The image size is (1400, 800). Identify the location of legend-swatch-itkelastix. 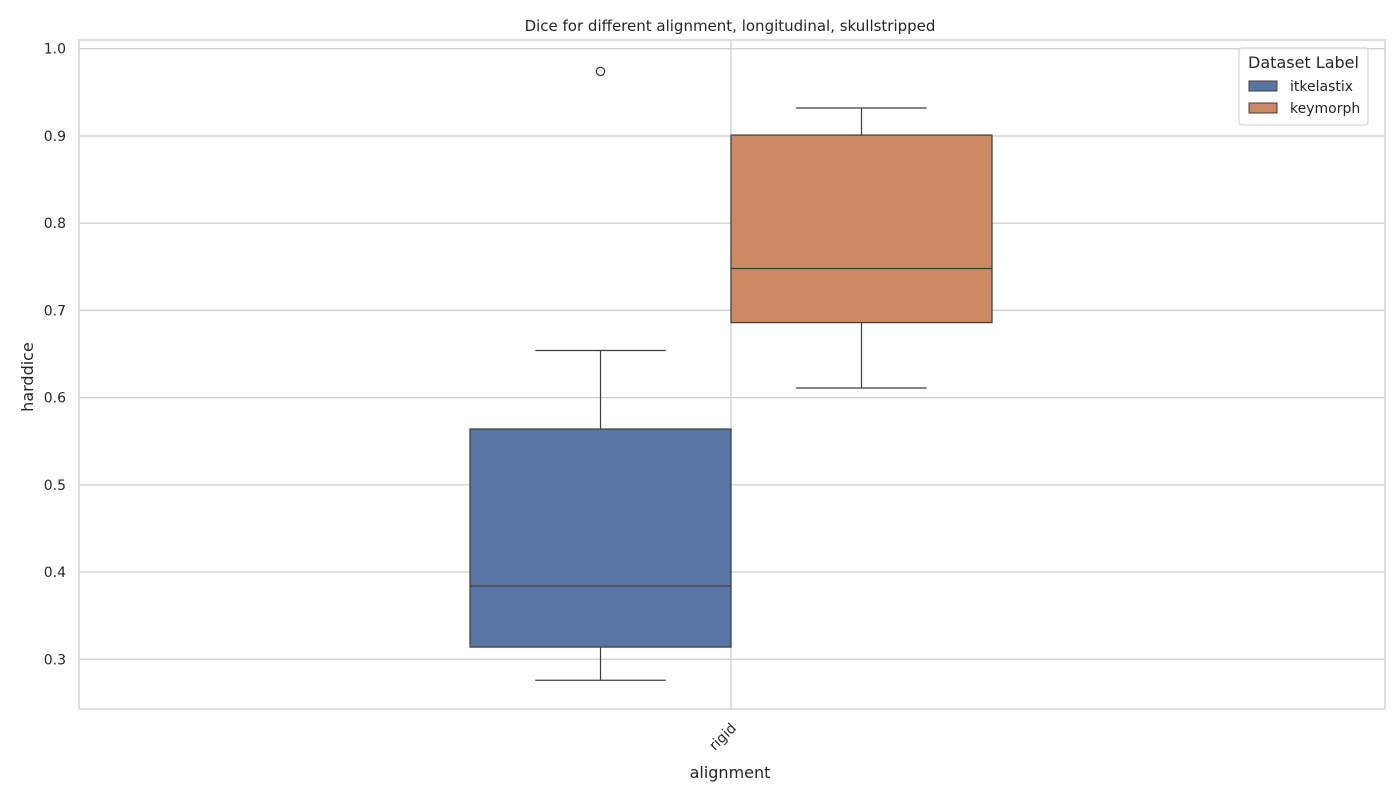
(1263, 86).